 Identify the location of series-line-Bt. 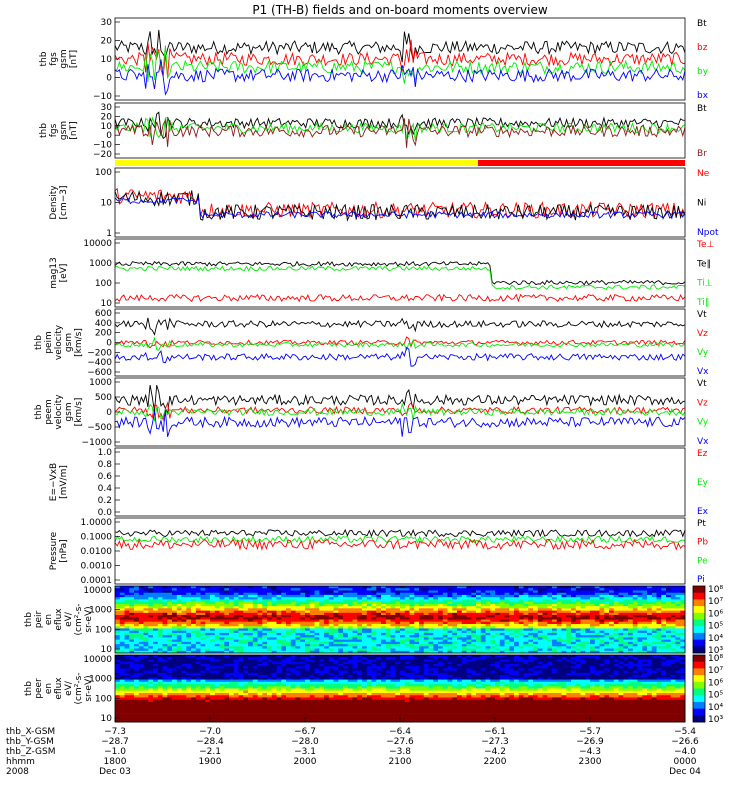
(400, 46).